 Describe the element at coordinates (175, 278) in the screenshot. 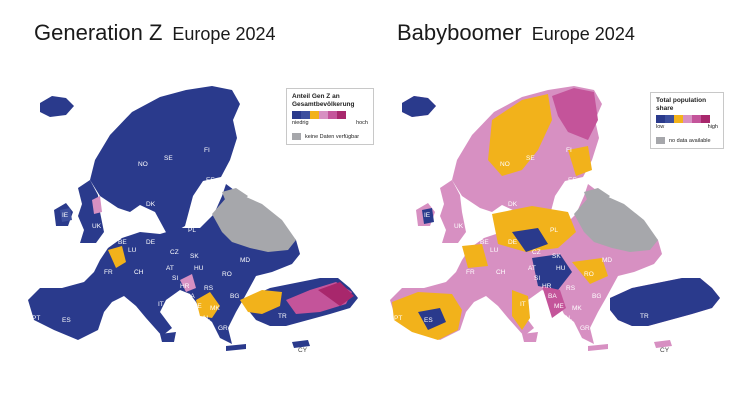

I see `left-label-si: SI` at that location.